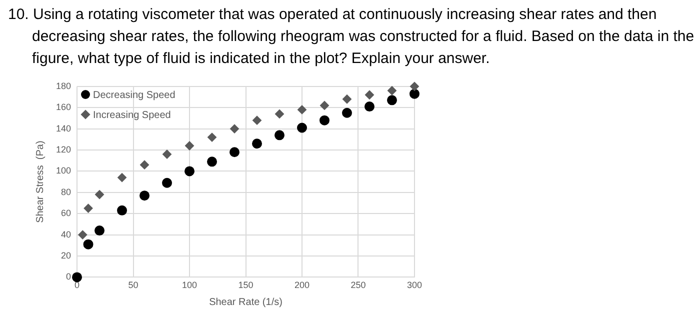 The height and width of the screenshot is (335, 695). Describe the element at coordinates (66, 234) in the screenshot. I see `y-tick-label: 40` at that location.